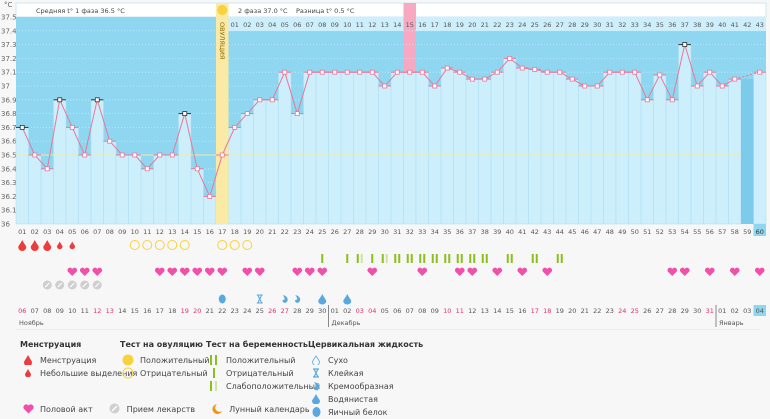  Describe the element at coordinates (722, 232) in the screenshot. I see `cycle-day-label: 57` at that location.